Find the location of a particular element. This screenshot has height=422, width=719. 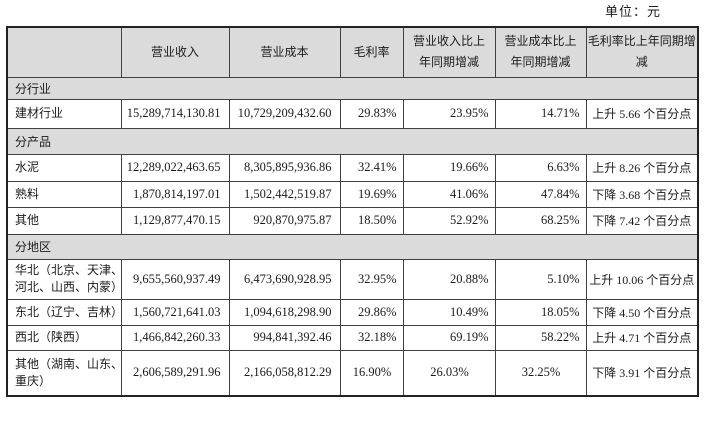

cost-yoy-cell: 47.84% is located at coordinates (540, 194).